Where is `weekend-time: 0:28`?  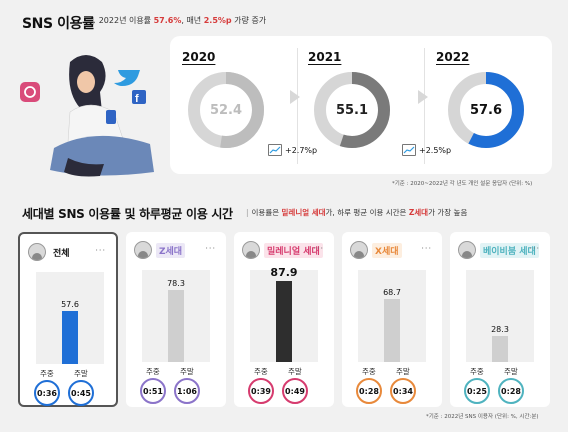 weekend-time: 0:28 is located at coordinates (511, 391).